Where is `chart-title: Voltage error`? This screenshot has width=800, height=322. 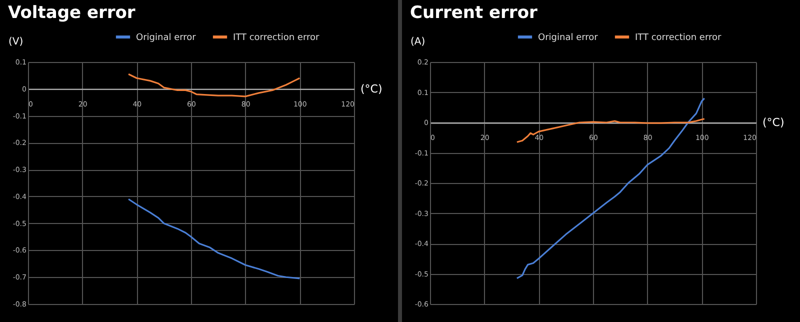 chart-title: Voltage error is located at coordinates (72, 13).